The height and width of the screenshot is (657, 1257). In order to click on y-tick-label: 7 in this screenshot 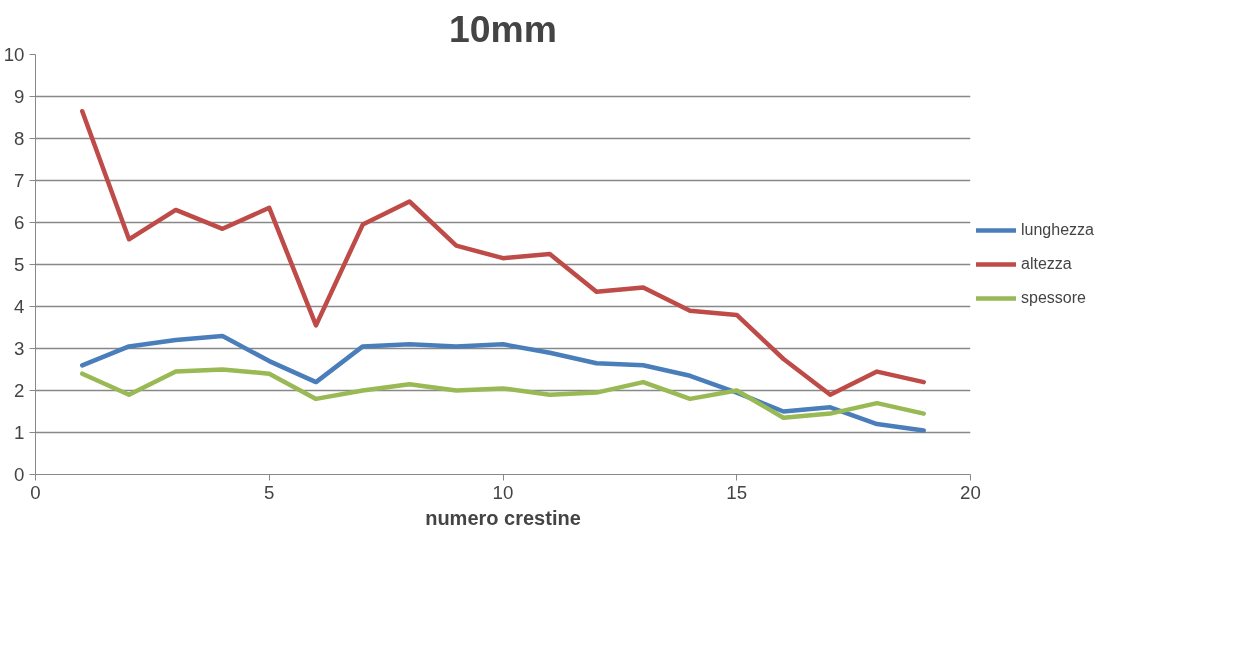, I will do `click(19, 180)`.